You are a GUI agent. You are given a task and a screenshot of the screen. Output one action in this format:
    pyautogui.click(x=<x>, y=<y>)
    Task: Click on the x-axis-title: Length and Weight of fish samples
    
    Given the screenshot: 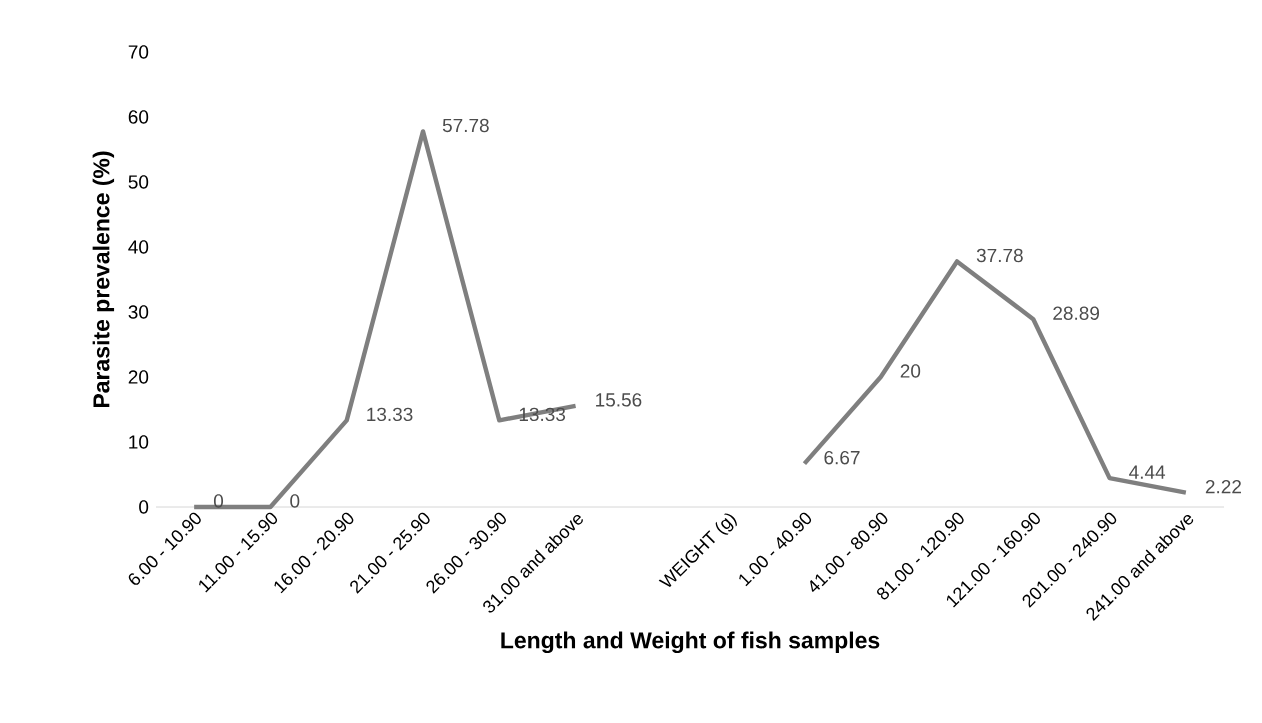 What is the action you would take?
    pyautogui.click(x=690, y=642)
    